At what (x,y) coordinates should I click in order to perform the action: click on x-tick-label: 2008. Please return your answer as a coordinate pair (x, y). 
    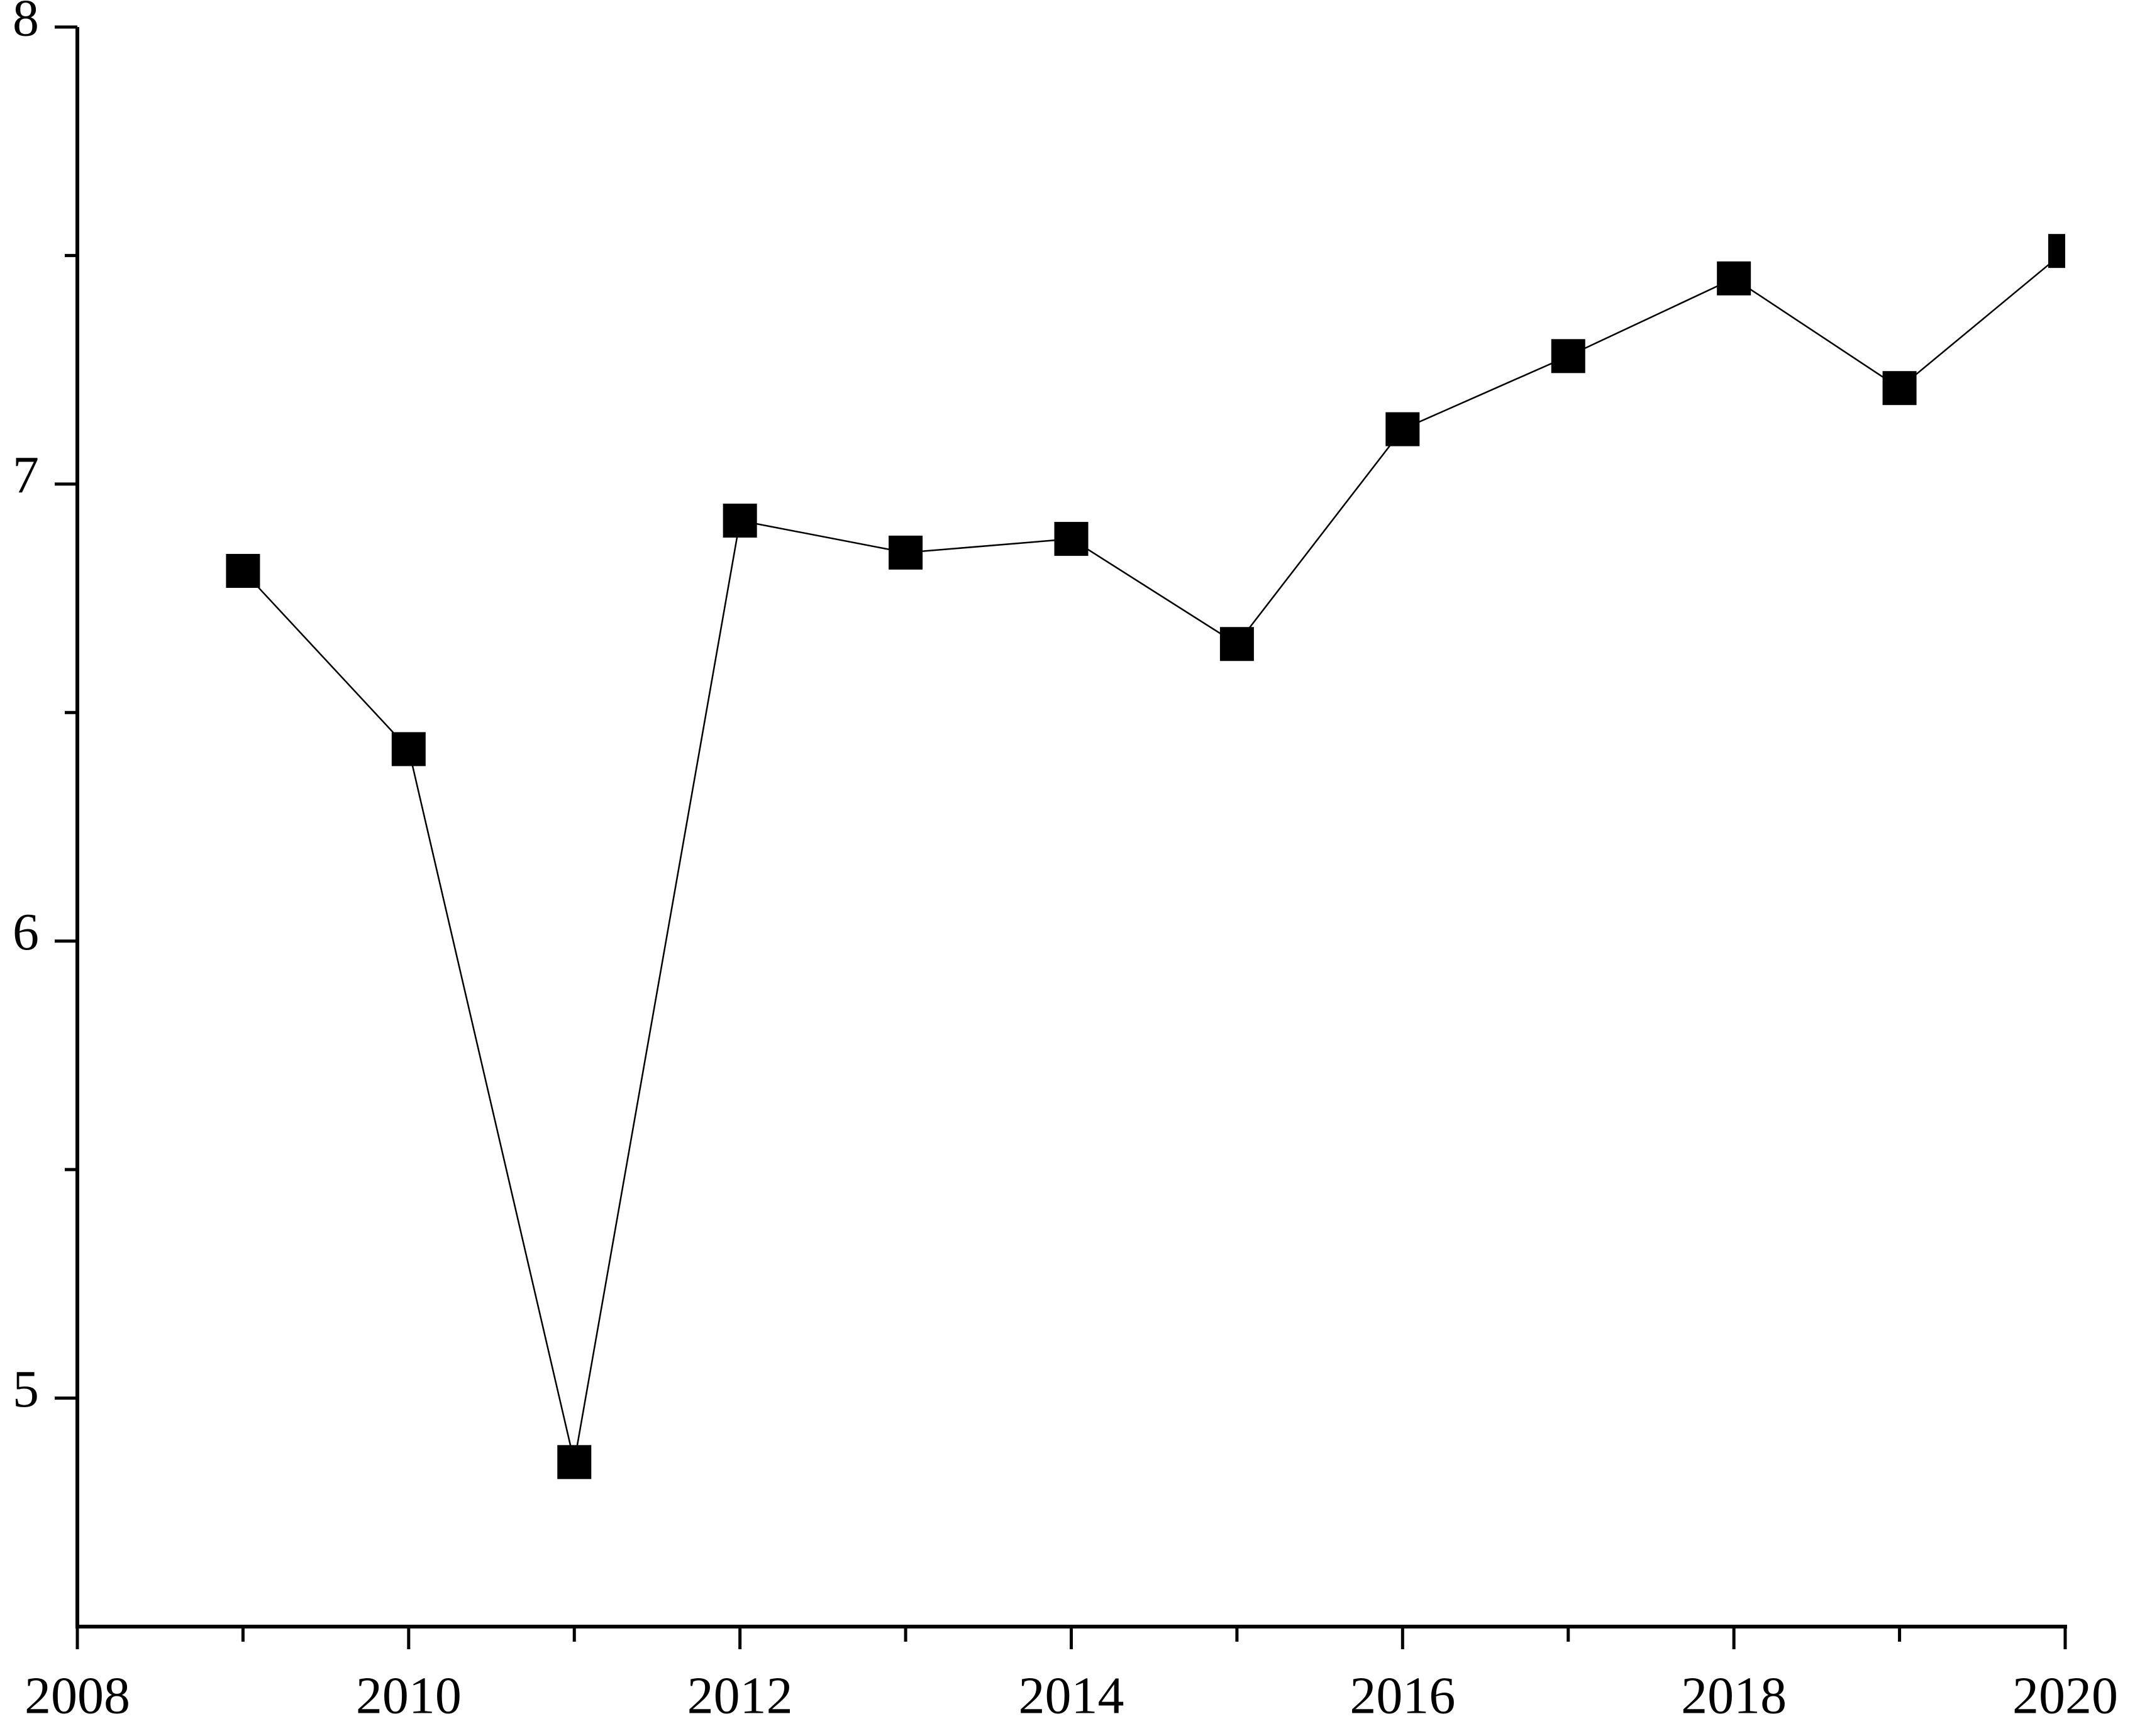
    Looking at the image, I should click on (77, 1695).